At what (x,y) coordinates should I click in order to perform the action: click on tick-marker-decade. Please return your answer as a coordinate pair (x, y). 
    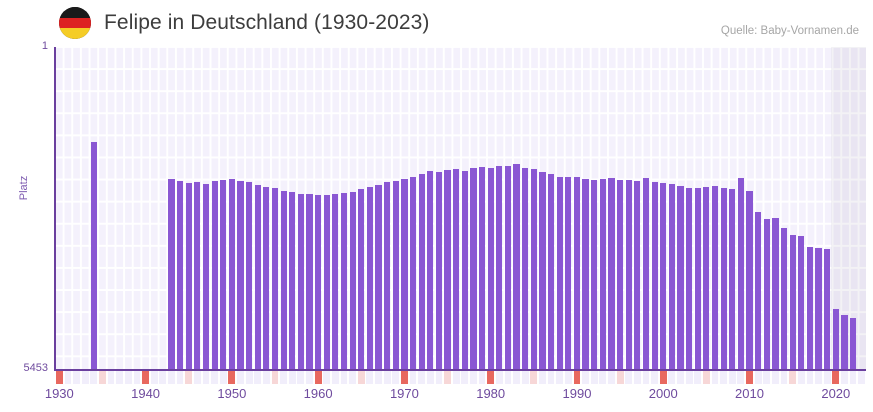
    Looking at the image, I should click on (59, 377).